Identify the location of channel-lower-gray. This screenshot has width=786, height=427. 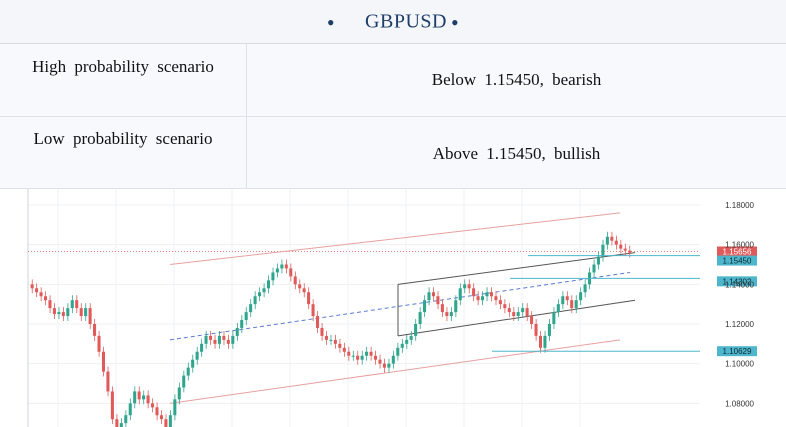
(516, 318).